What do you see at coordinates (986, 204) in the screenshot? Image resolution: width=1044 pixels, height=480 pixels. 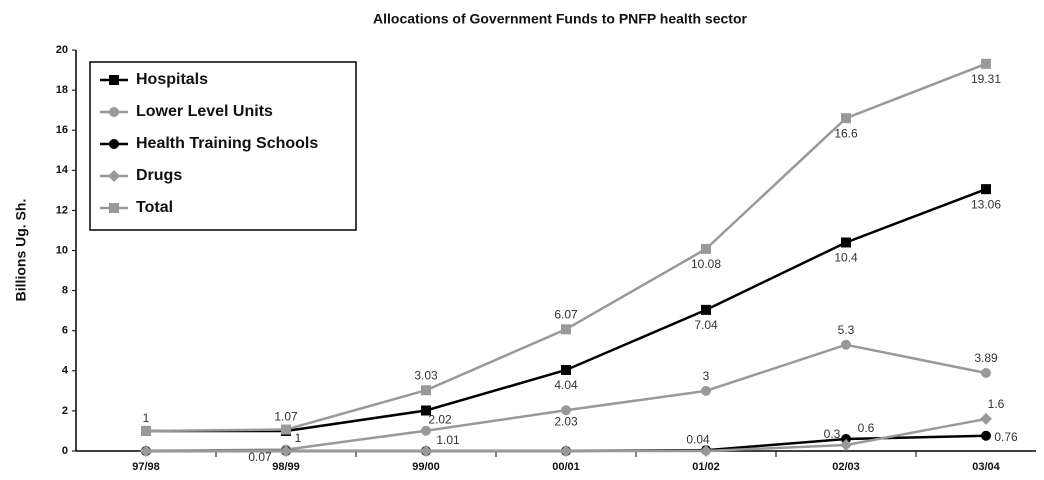 I see `data-label: 13.06` at bounding box center [986, 204].